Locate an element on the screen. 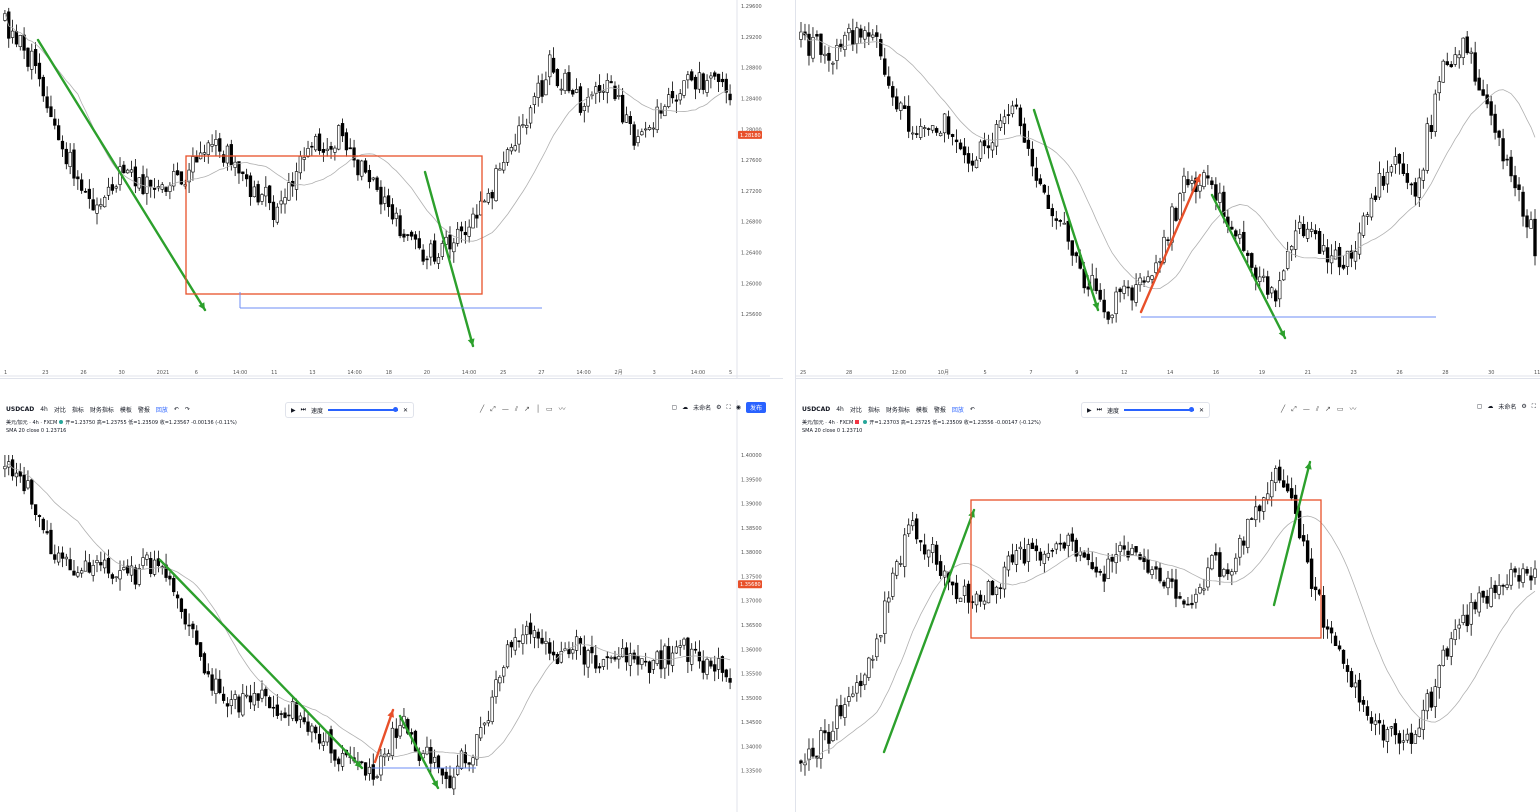  x-tick-label: 25 is located at coordinates (503, 373).